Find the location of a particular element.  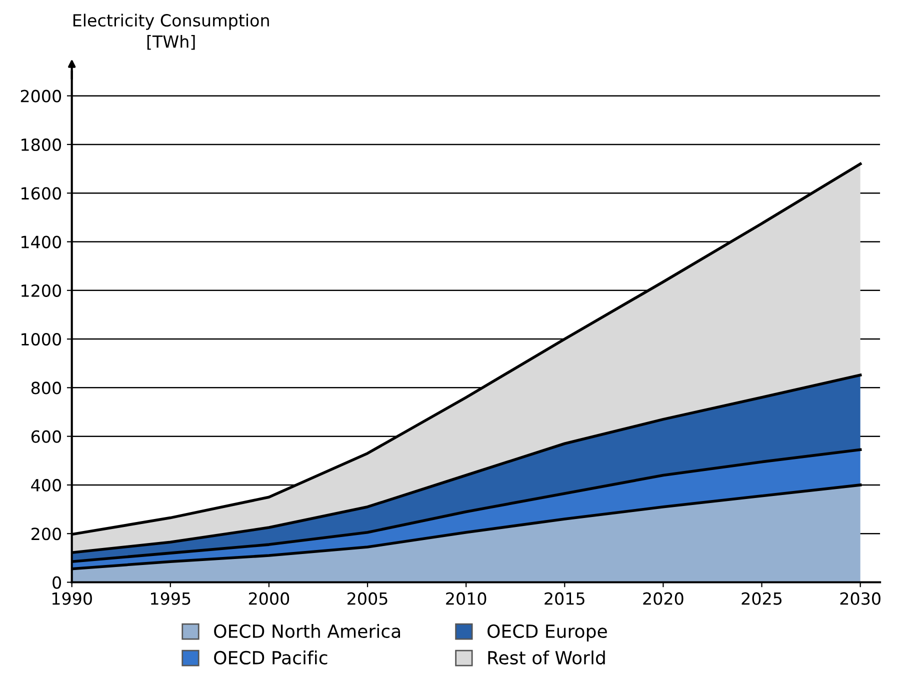

y-tick-label: 200 is located at coordinates (47, 534).